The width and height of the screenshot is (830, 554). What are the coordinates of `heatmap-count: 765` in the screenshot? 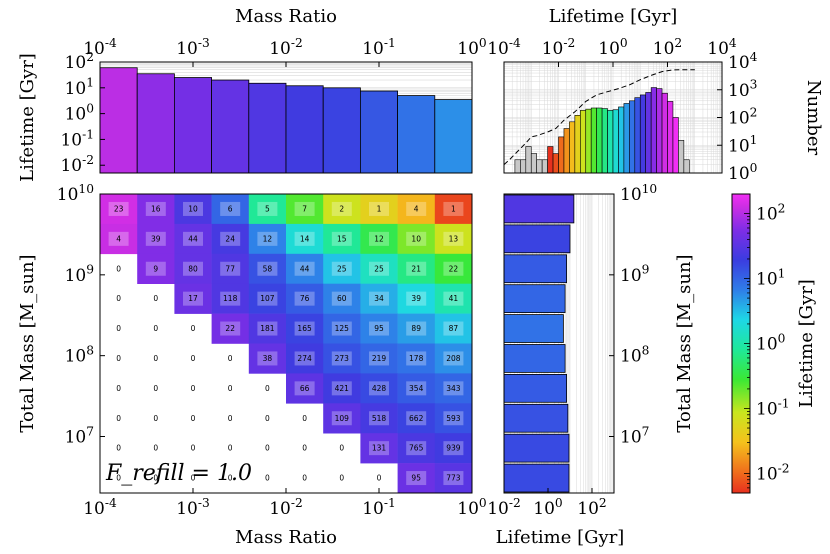 It's located at (416, 448).